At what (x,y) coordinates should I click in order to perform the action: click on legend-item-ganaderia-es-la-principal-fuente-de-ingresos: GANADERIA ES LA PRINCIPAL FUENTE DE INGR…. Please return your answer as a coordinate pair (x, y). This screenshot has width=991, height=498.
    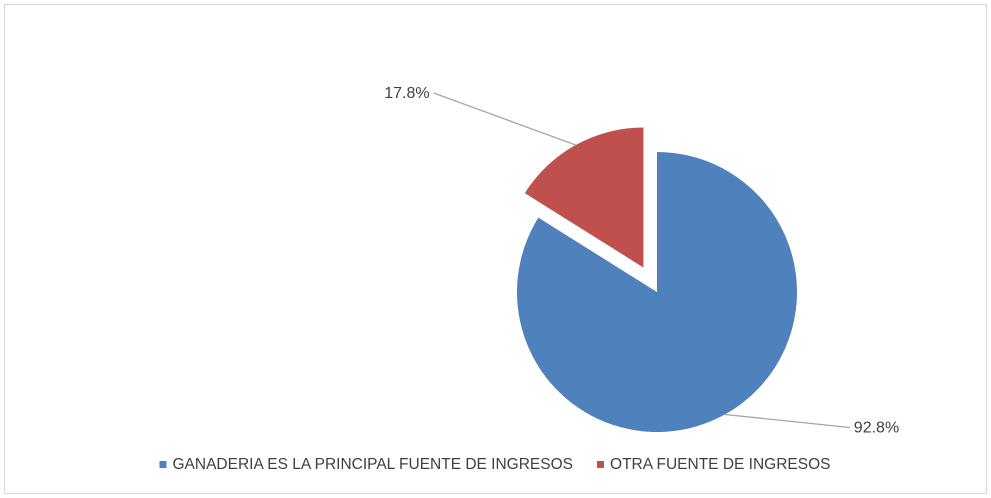
    Looking at the image, I should click on (366, 464).